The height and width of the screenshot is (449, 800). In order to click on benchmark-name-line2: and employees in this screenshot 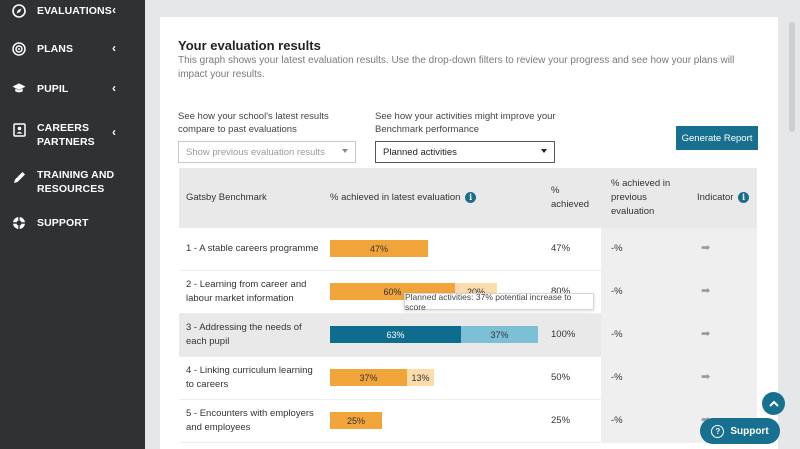, I will do `click(218, 427)`.